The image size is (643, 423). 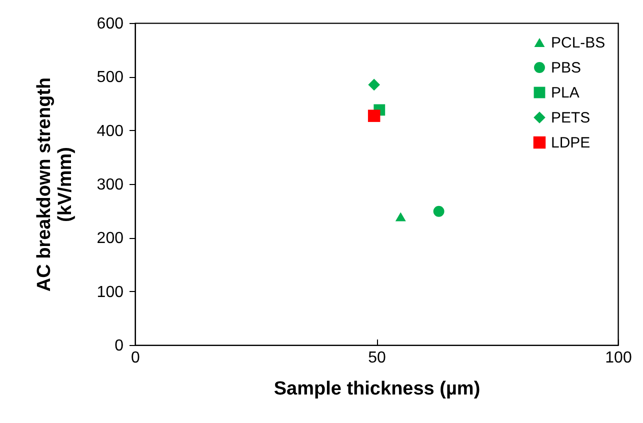 What do you see at coordinates (377, 389) in the screenshot?
I see `x-axis-title: Sample thickness (µm)` at bounding box center [377, 389].